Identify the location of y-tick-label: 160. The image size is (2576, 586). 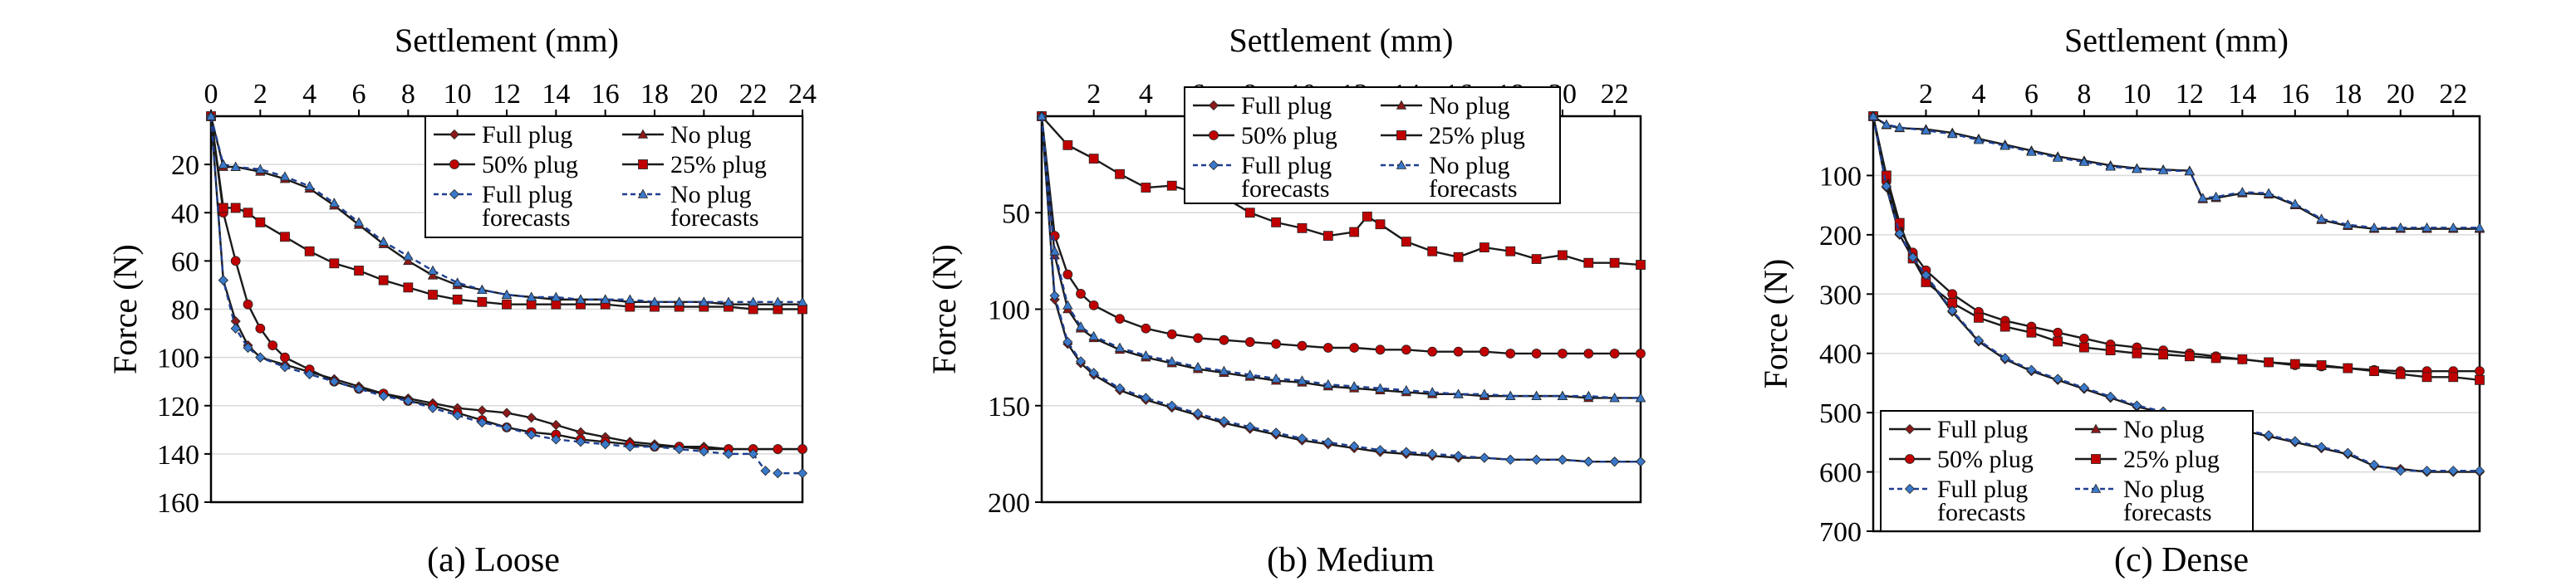
(178, 503).